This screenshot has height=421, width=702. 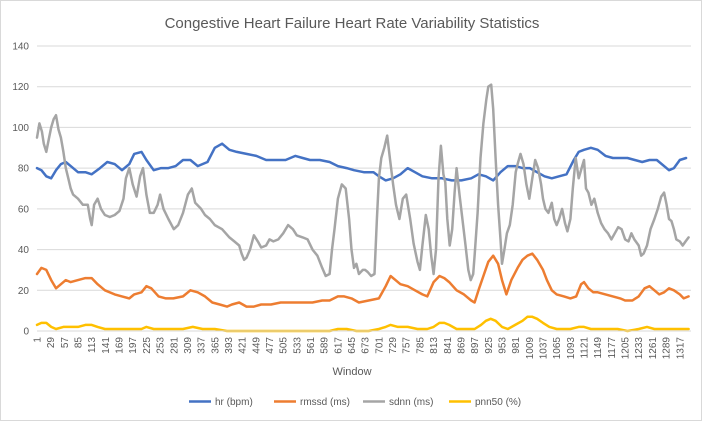 I want to click on x-tick-label: 1177, so click(x=612, y=348).